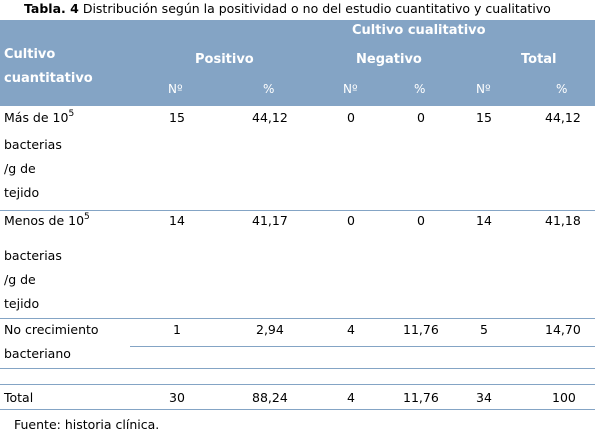  Describe the element at coordinates (419, 30) in the screenshot. I see `header-group-label: Cultivo cualitativo` at that location.